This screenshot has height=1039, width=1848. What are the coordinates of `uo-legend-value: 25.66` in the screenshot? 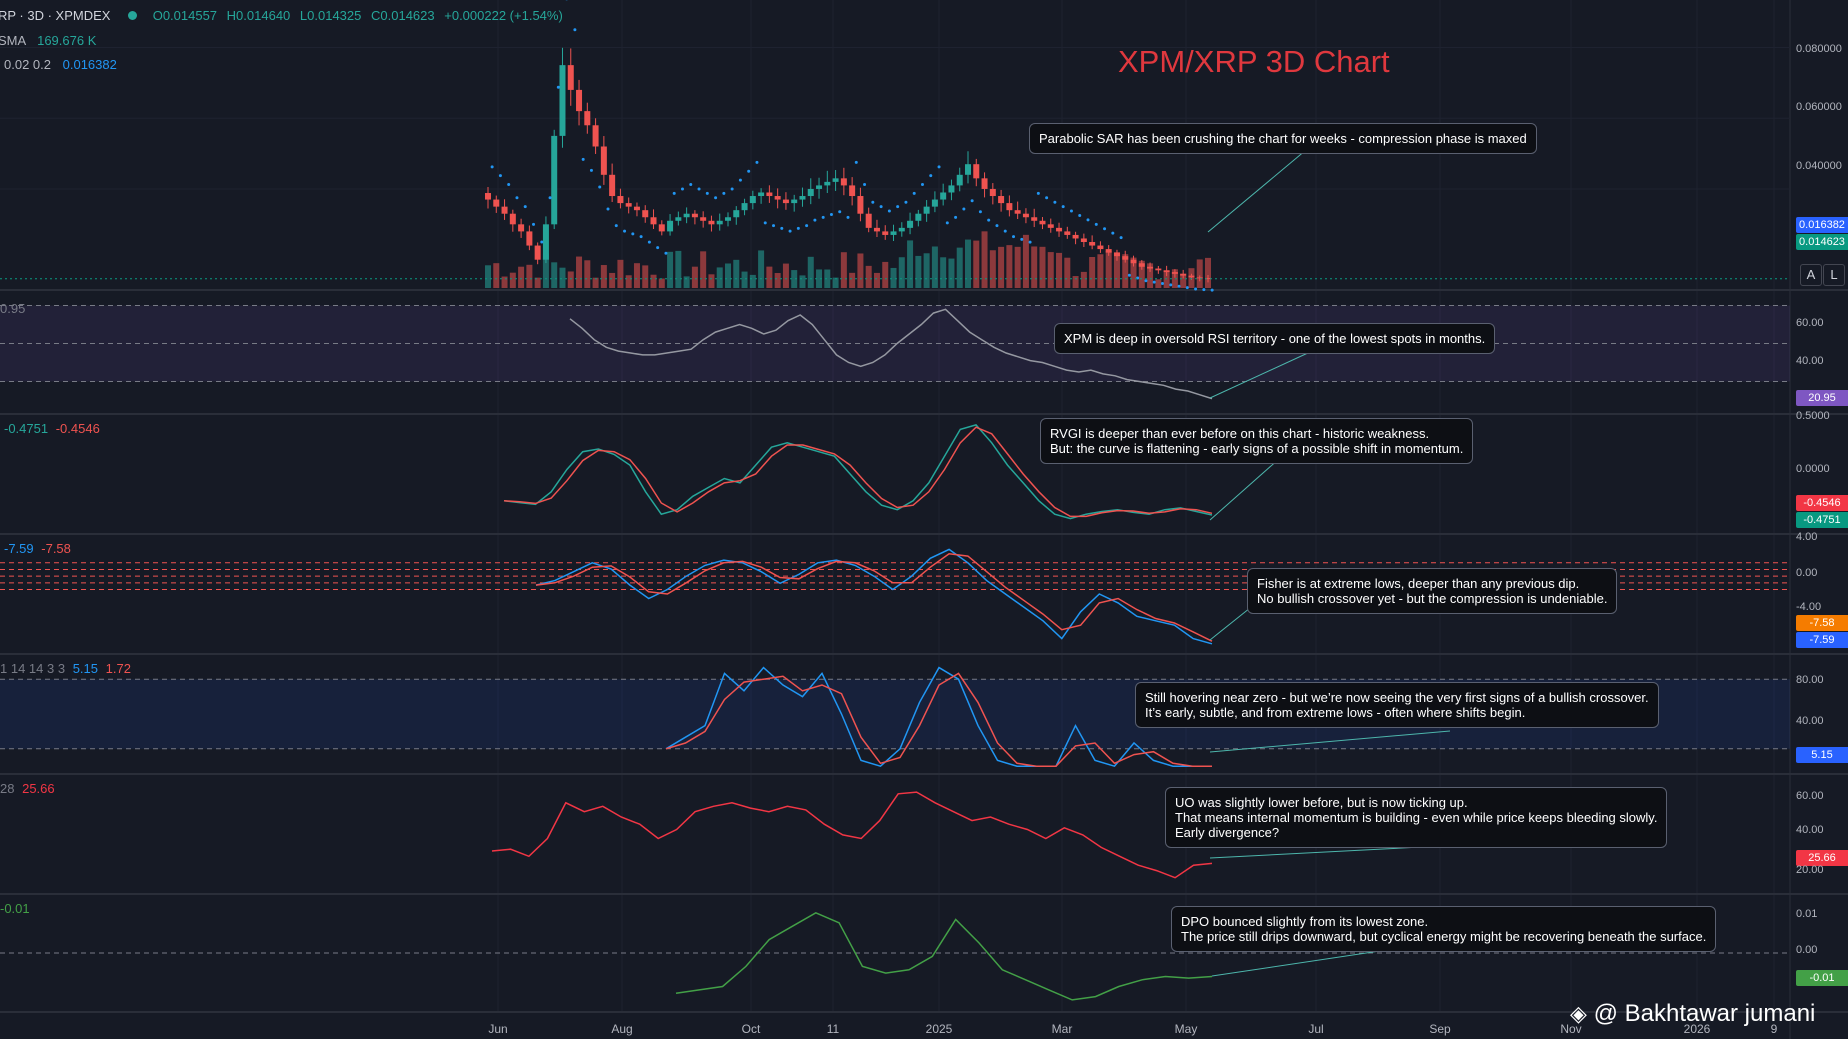 It's located at (38, 788).